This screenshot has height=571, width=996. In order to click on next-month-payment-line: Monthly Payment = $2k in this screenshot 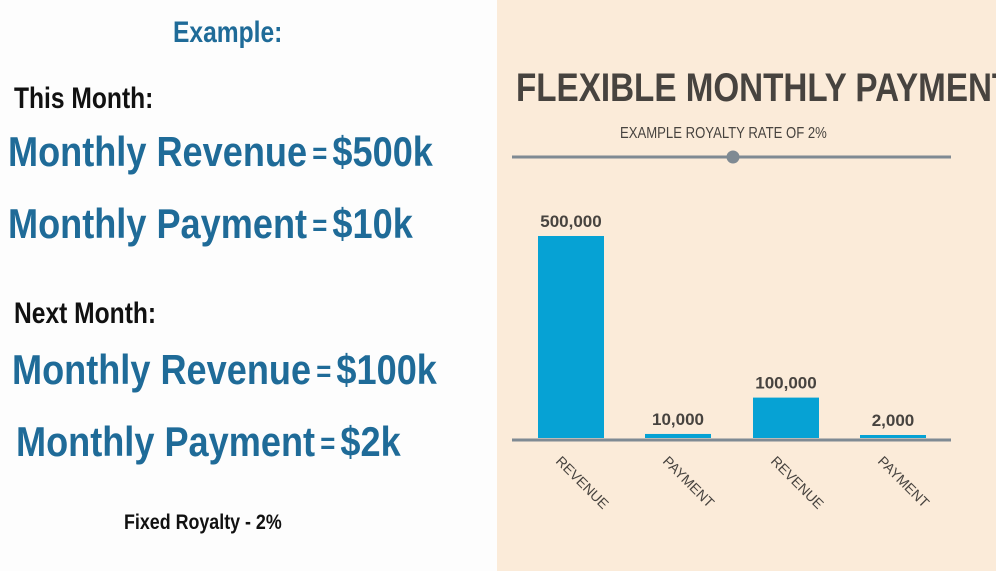, I will do `click(208, 442)`.